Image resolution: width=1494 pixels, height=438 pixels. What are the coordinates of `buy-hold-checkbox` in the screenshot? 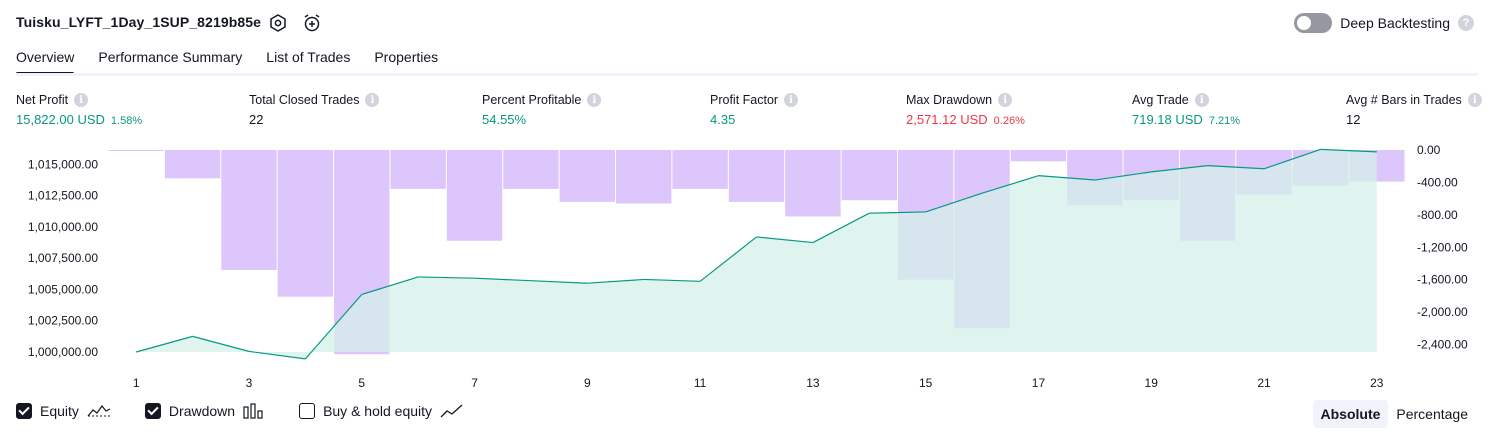 It's located at (307, 411).